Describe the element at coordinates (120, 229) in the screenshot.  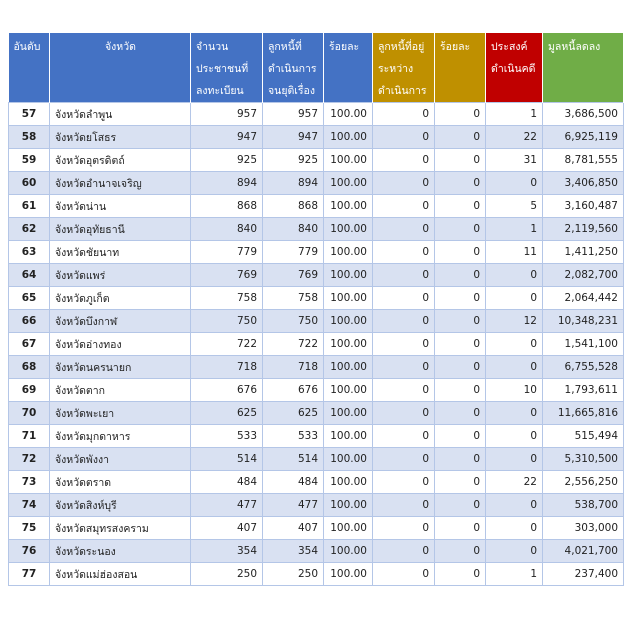
I see `province-cell: จังหวัดอุทัยธานี` at that location.